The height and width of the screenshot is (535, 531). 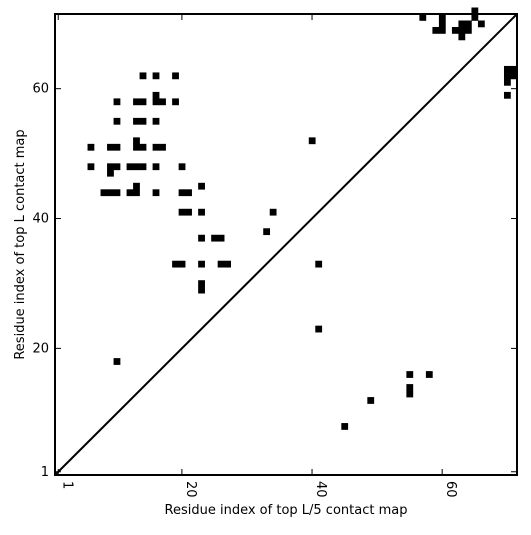 What do you see at coordinates (45, 472) in the screenshot?
I see `y-tick-label: 1` at bounding box center [45, 472].